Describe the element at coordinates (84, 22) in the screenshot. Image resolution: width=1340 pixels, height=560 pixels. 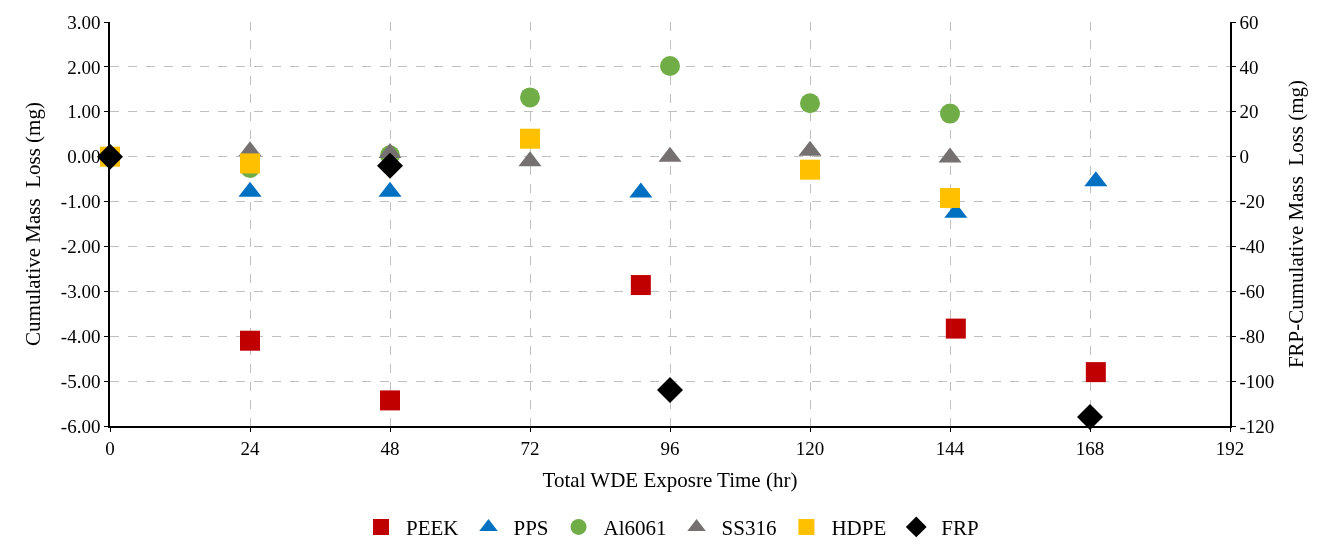
I see `y-tick-label: 3.00` at that location.